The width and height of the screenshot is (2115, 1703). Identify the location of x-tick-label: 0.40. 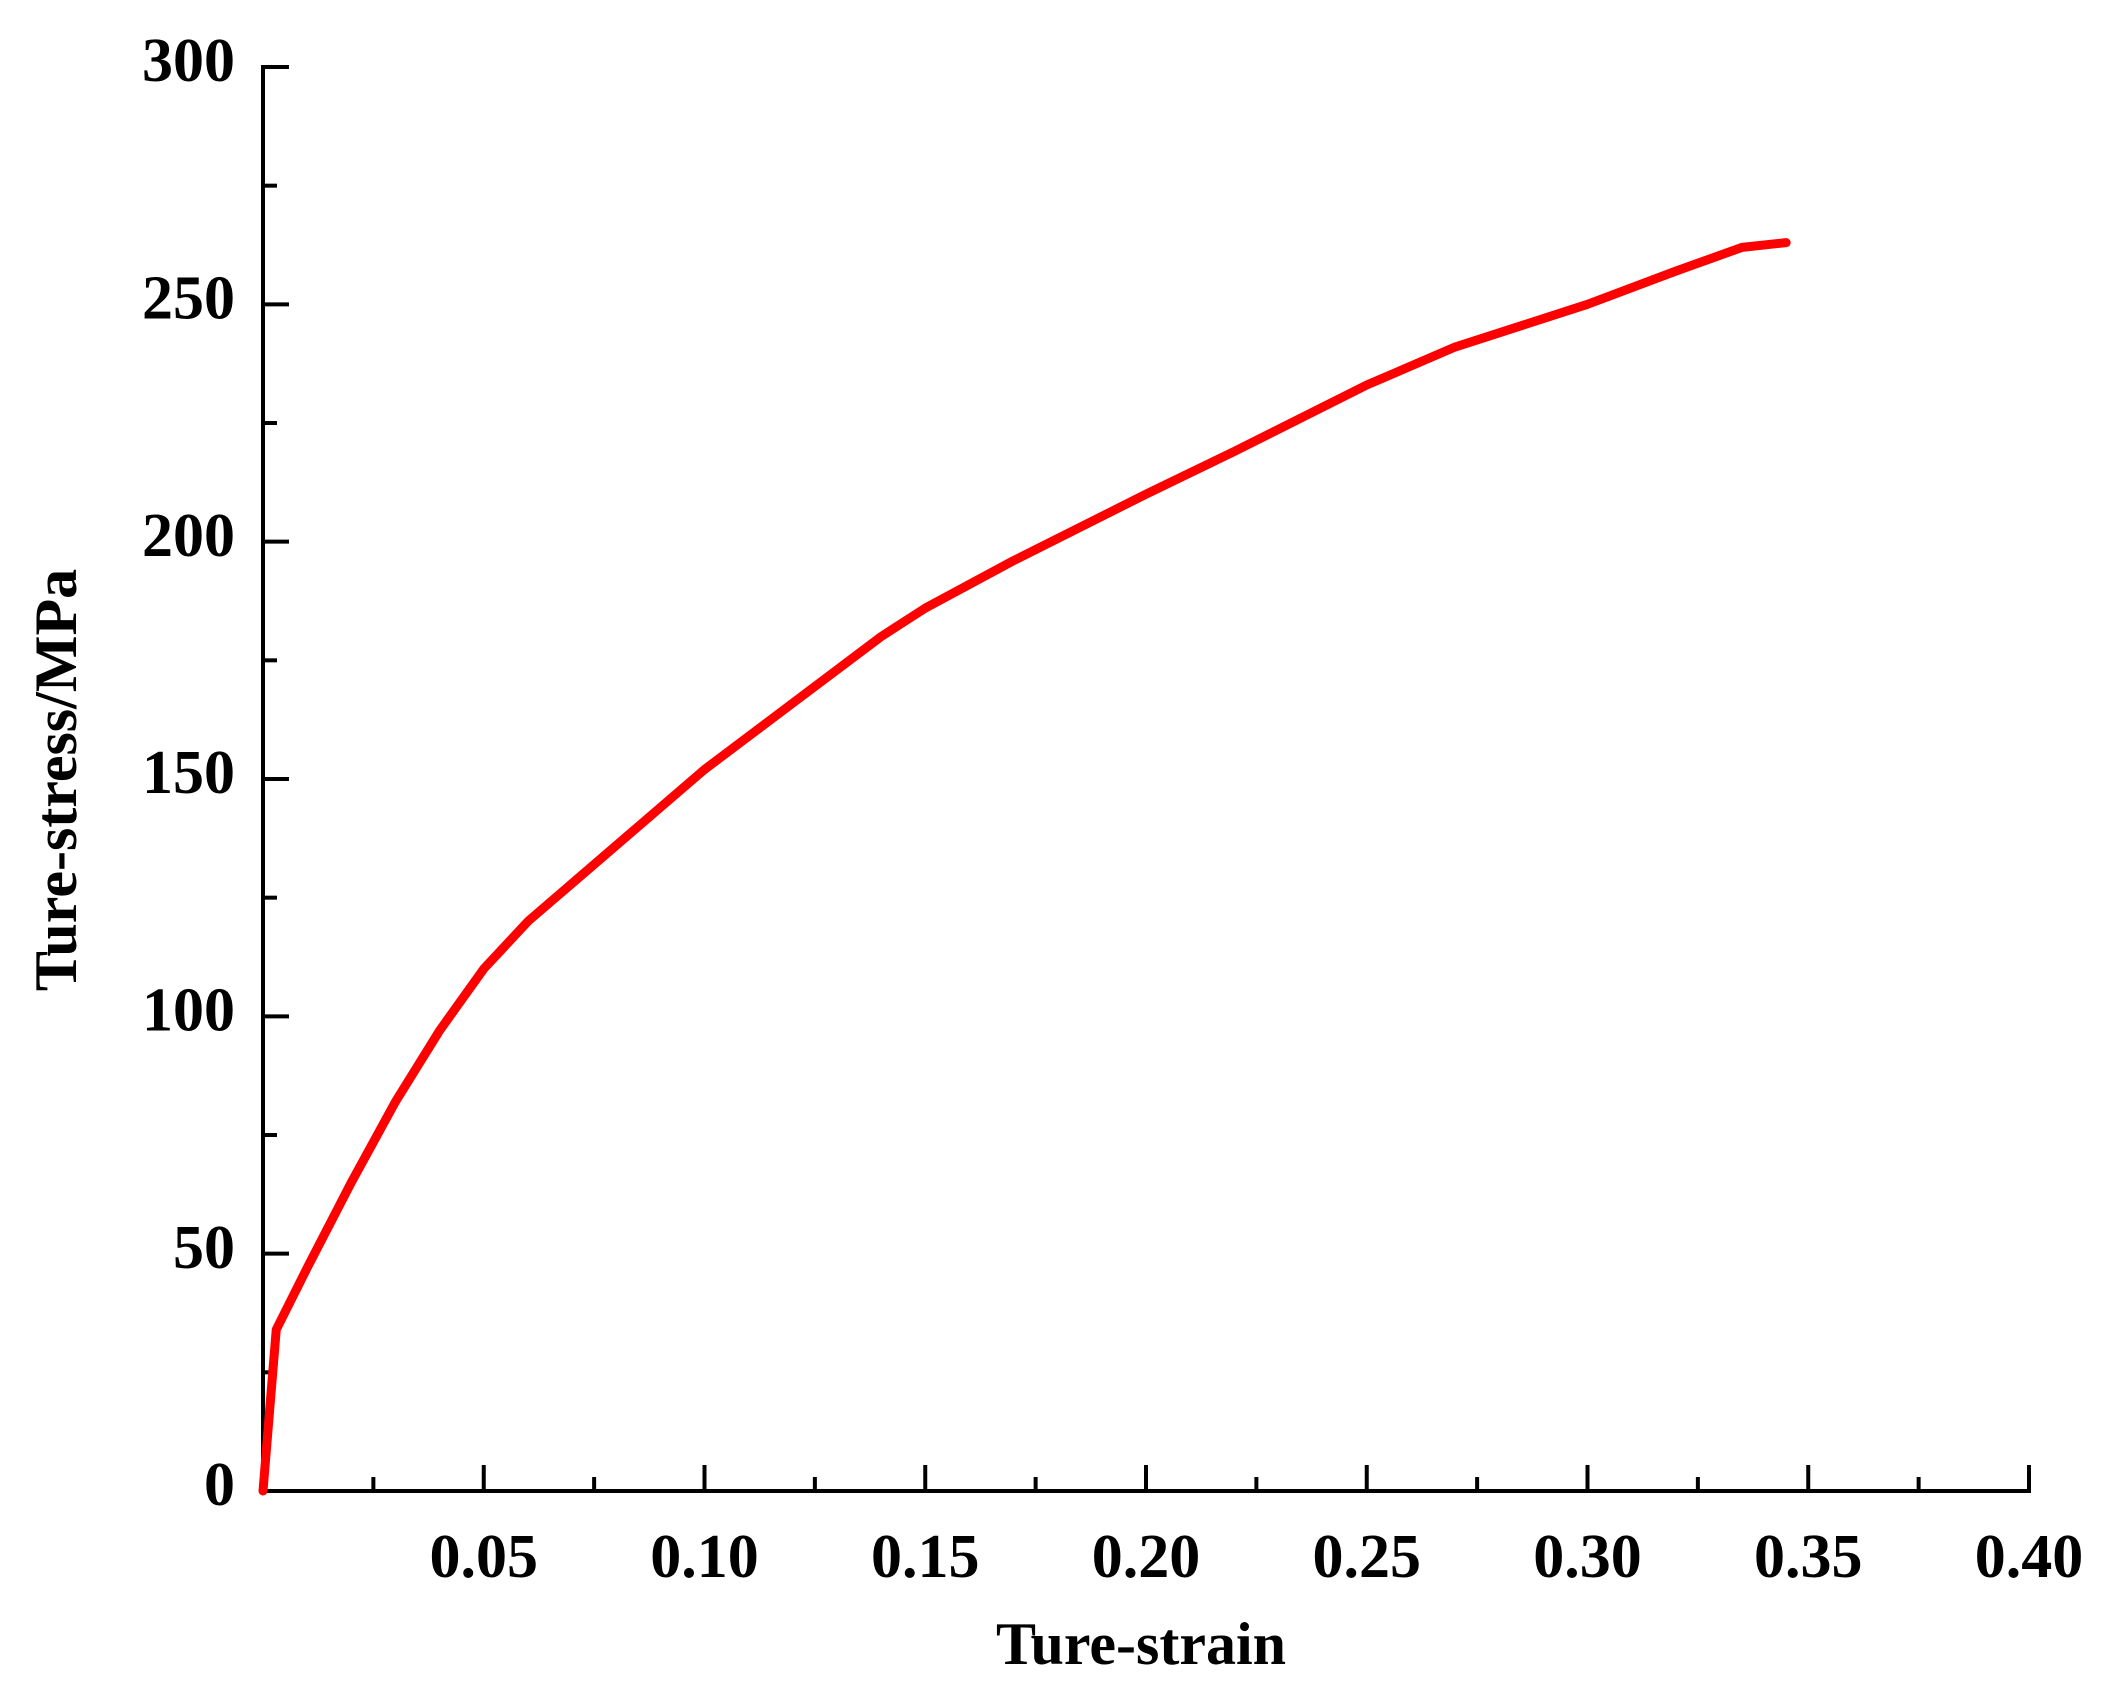
(2029, 1557).